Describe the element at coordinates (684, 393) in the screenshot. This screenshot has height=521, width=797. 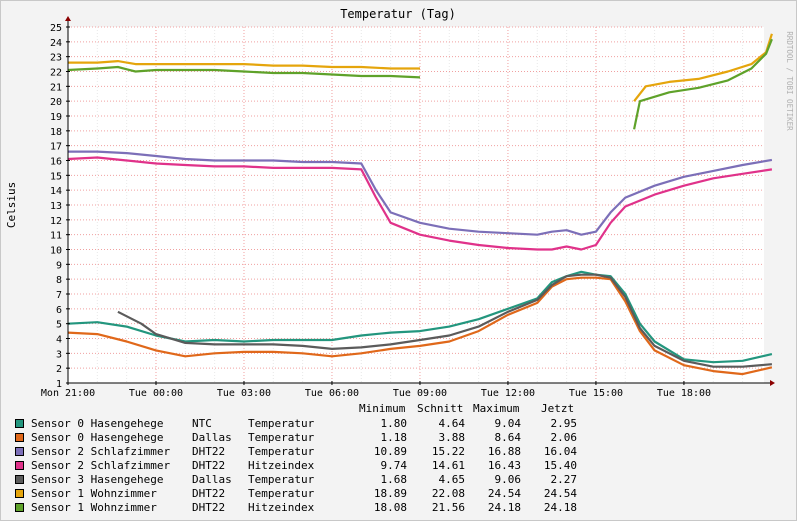
I see `x-tick-label: Tue 18:00` at that location.